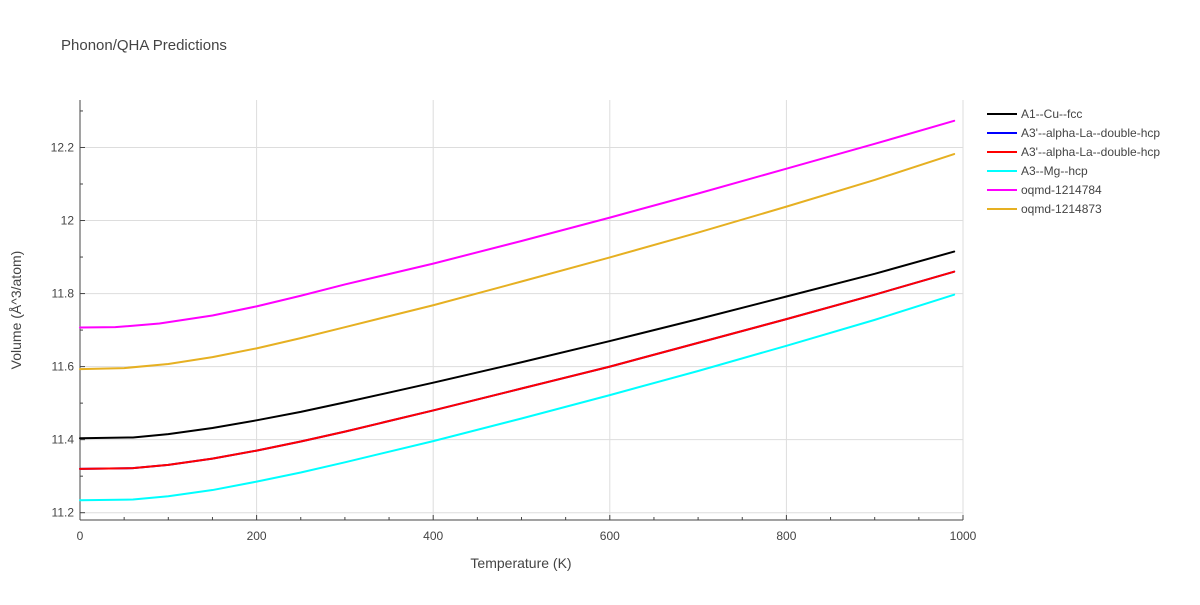 The height and width of the screenshot is (605, 1200). I want to click on legend-item: A3--Mg--hcp, so click(1037, 171).